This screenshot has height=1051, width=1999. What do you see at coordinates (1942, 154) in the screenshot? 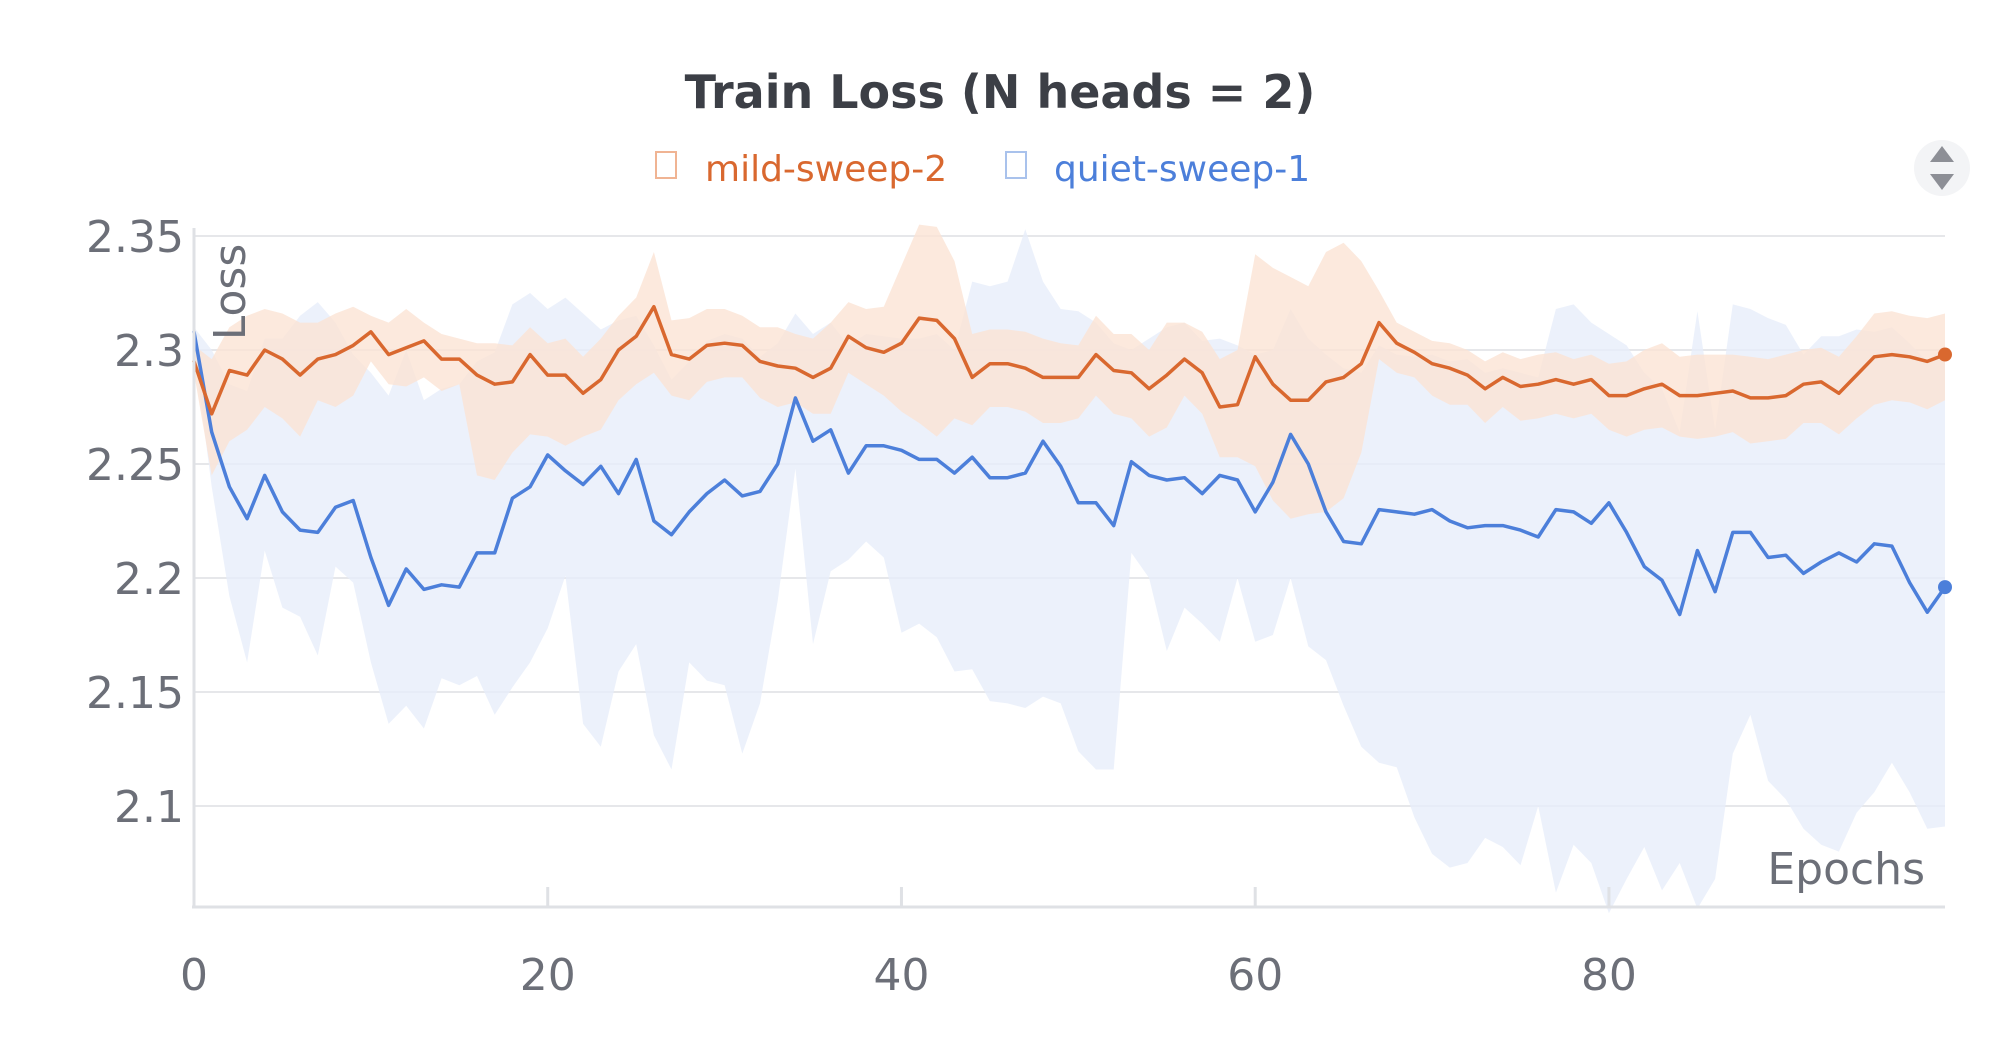
I see `legend-scroll-up-icon` at bounding box center [1942, 154].